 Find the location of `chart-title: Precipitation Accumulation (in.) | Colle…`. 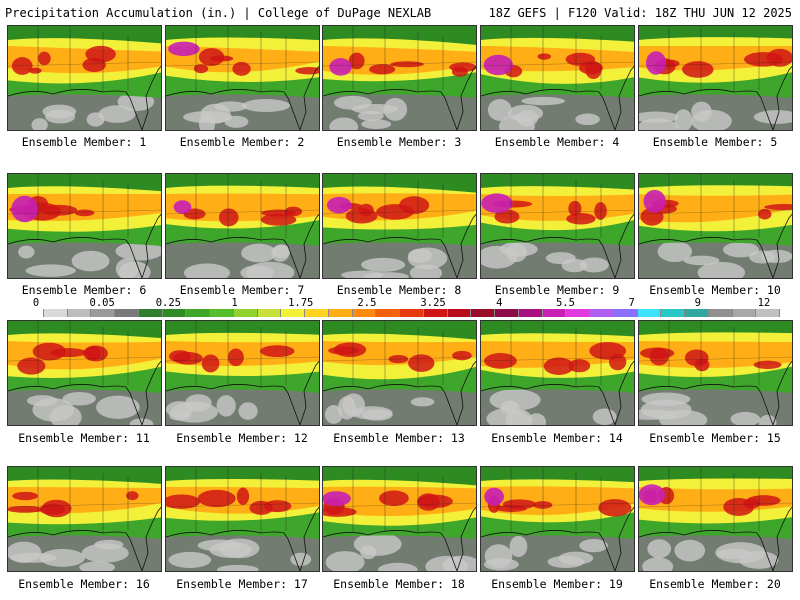

chart-title: Precipitation Accumulation (in.) | Colle… is located at coordinates (218, 13).